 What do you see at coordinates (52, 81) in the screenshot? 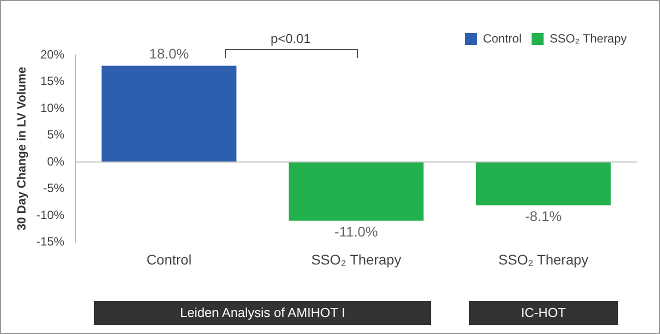
I see `y-tick-label: 15%` at bounding box center [52, 81].